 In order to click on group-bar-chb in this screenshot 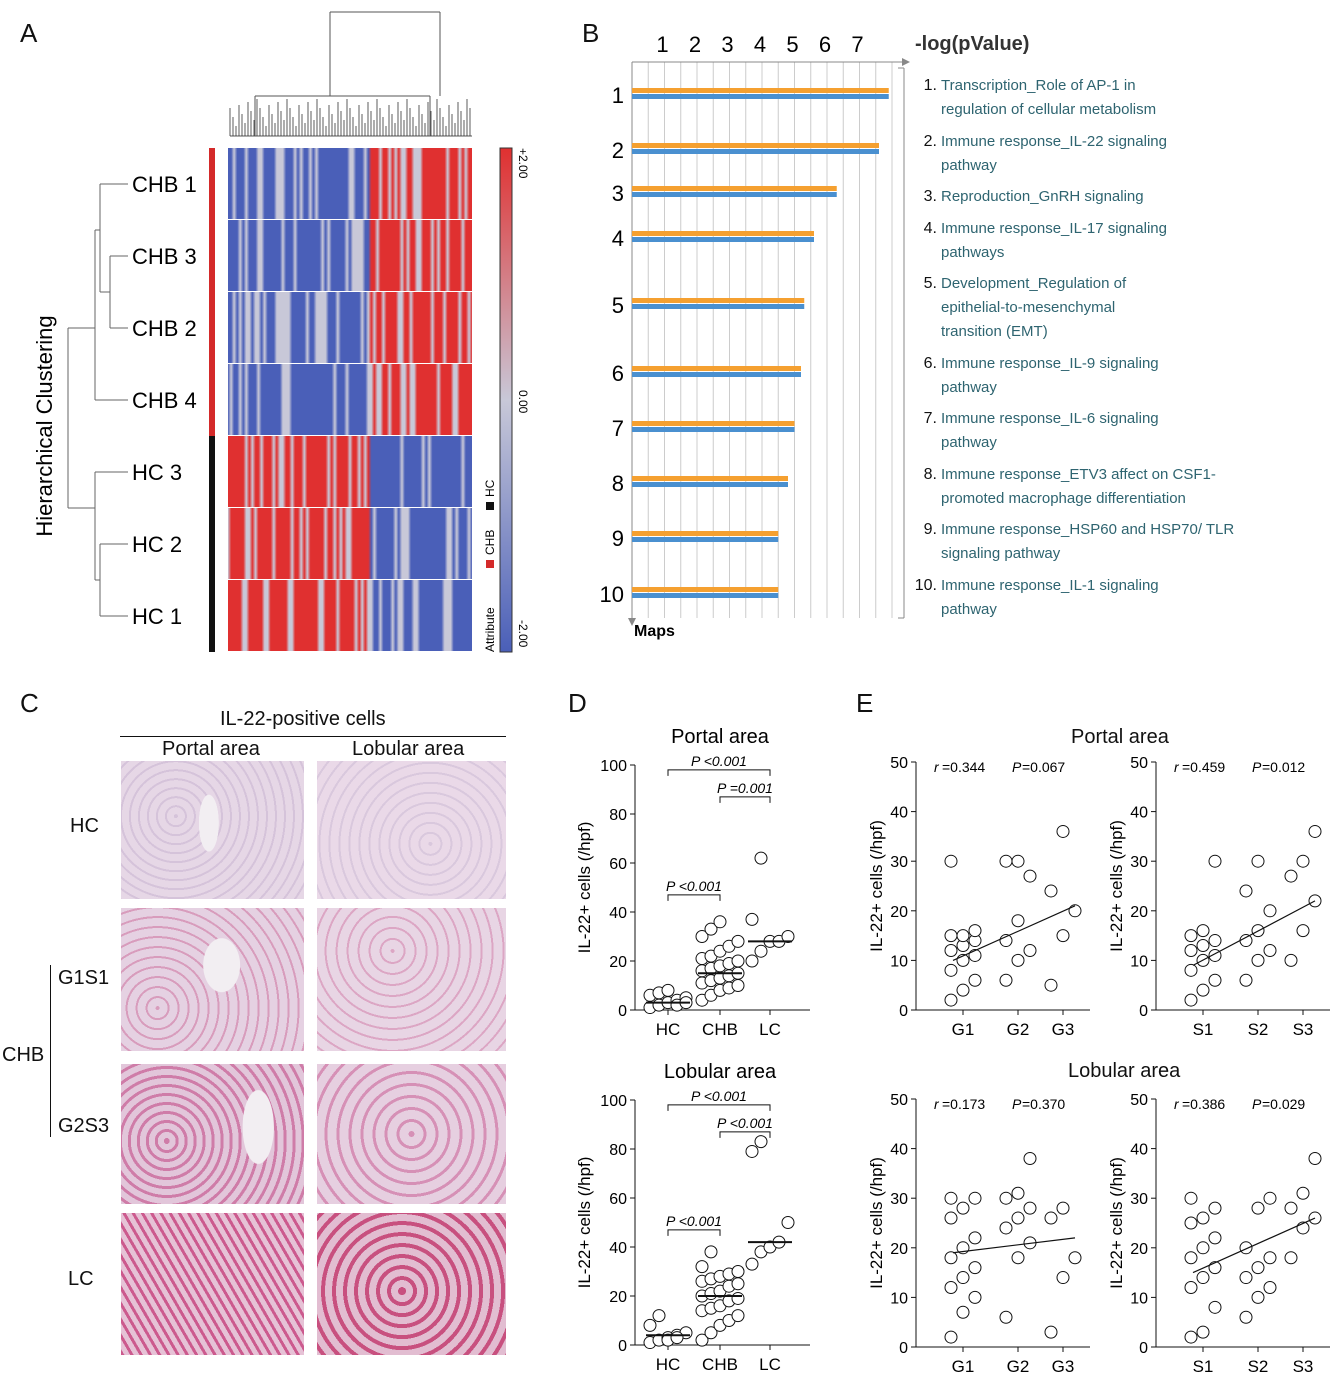, I will do `click(212, 292)`.